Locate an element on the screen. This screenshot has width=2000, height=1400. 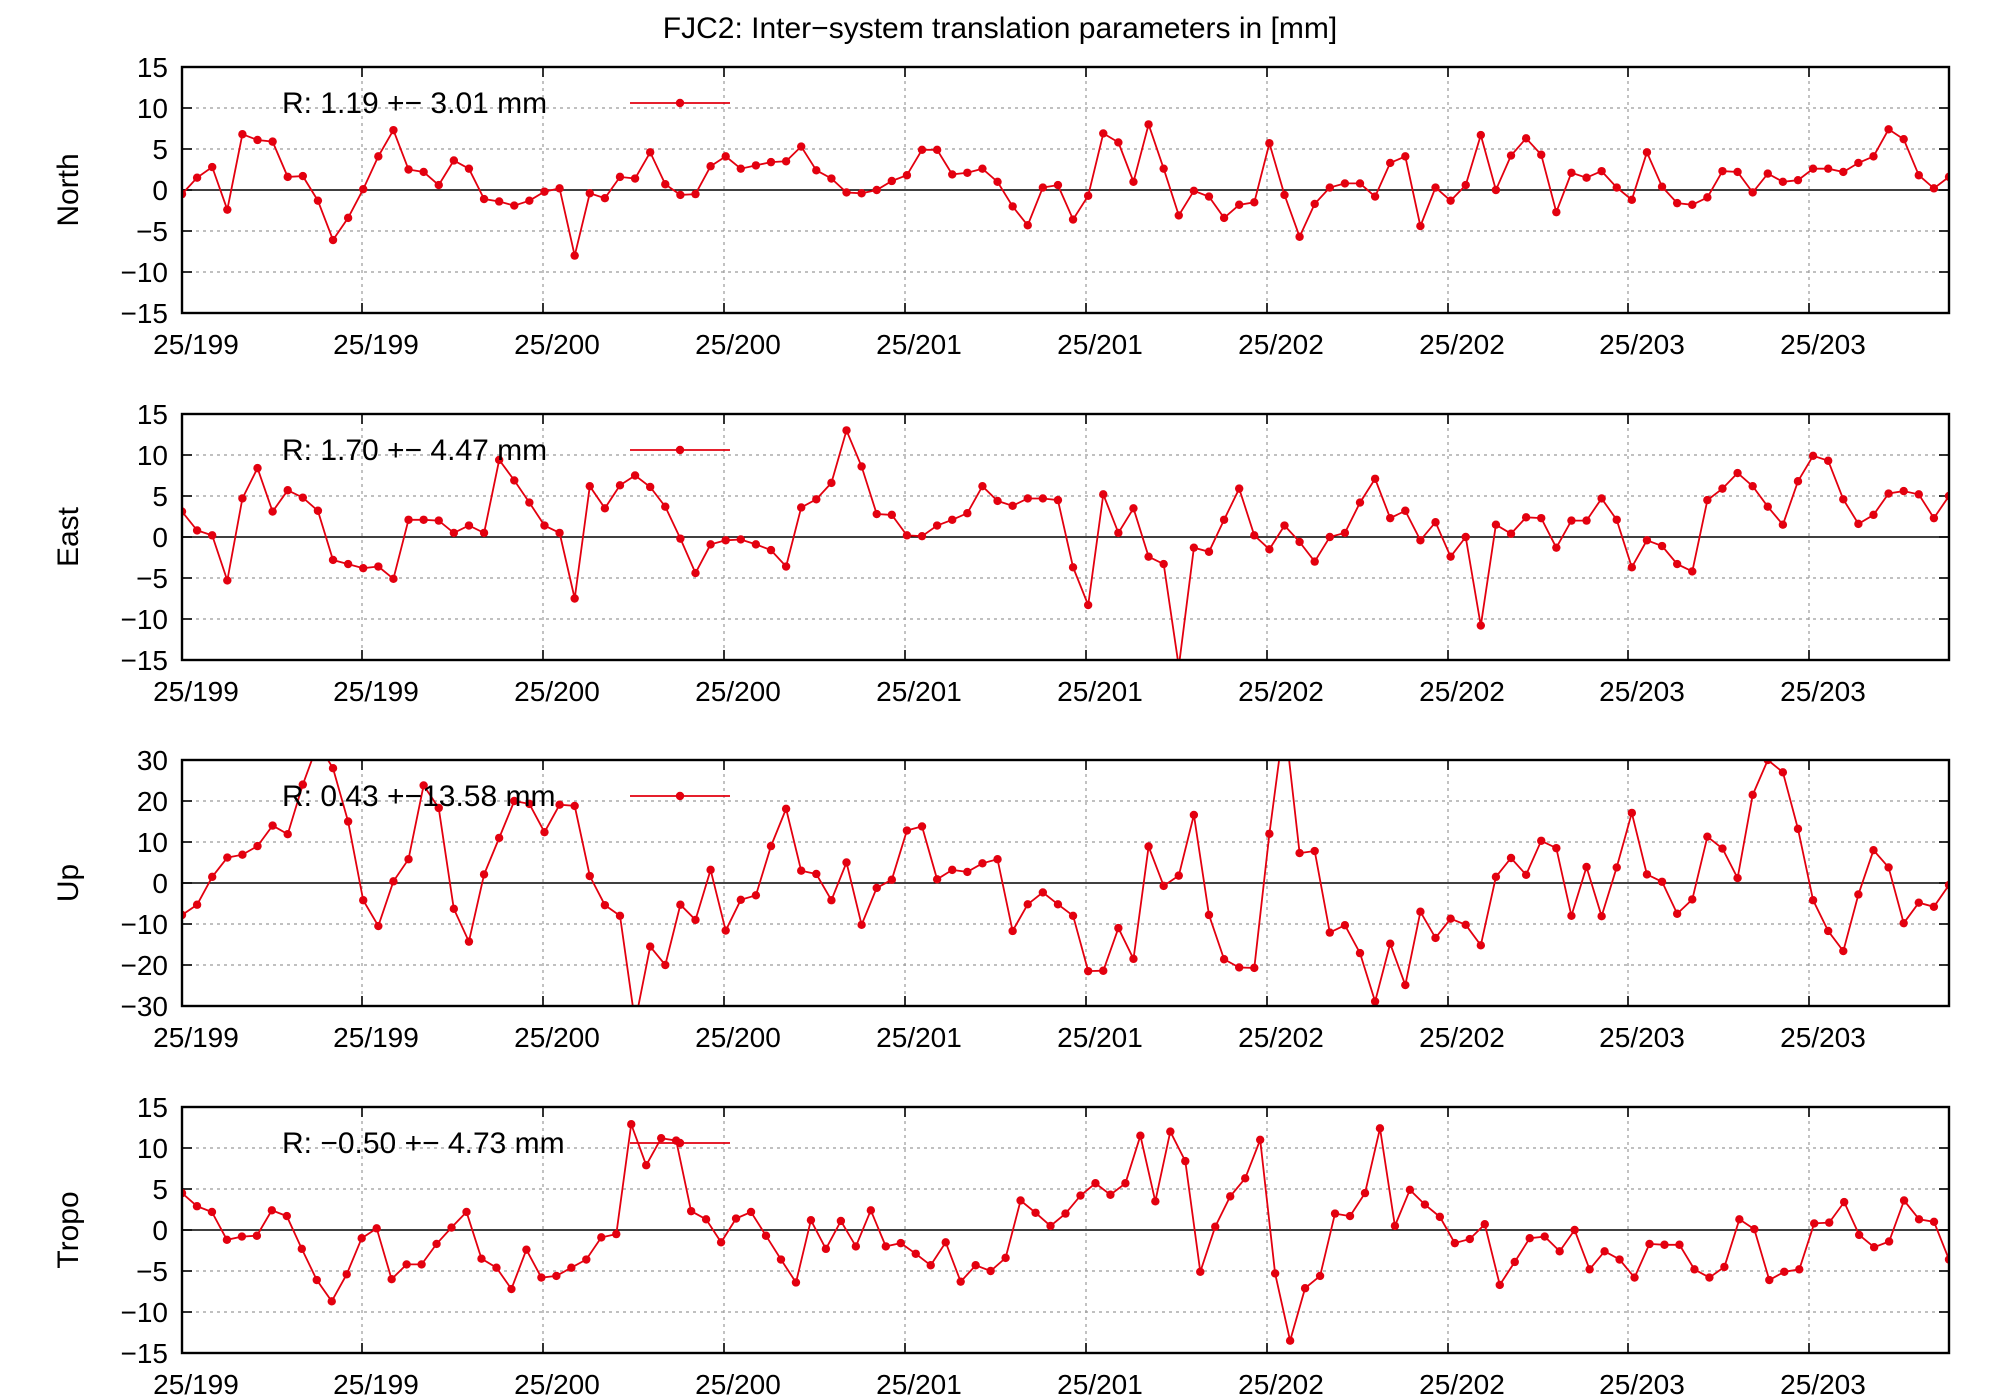
legend-text: R: 1.70 +− 4.47 mm is located at coordinates (414, 450).